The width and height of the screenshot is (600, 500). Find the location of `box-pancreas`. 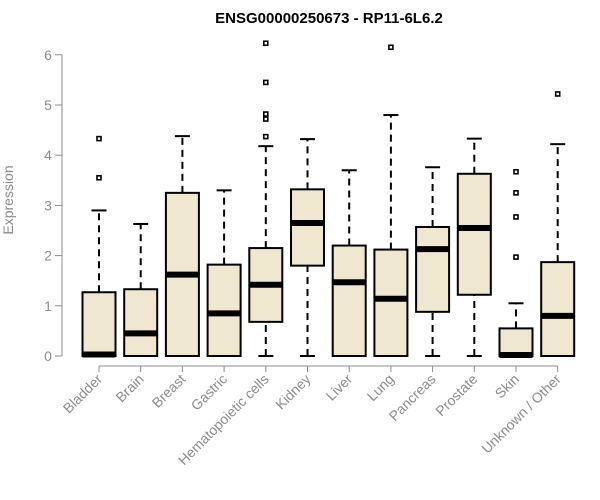

box-pancreas is located at coordinates (433, 261).